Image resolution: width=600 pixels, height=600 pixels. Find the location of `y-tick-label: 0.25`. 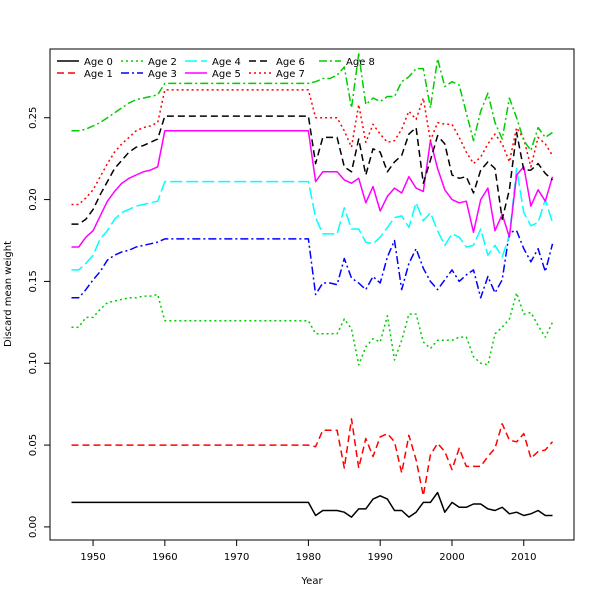

y-tick-label: 0.25 is located at coordinates (33, 118).